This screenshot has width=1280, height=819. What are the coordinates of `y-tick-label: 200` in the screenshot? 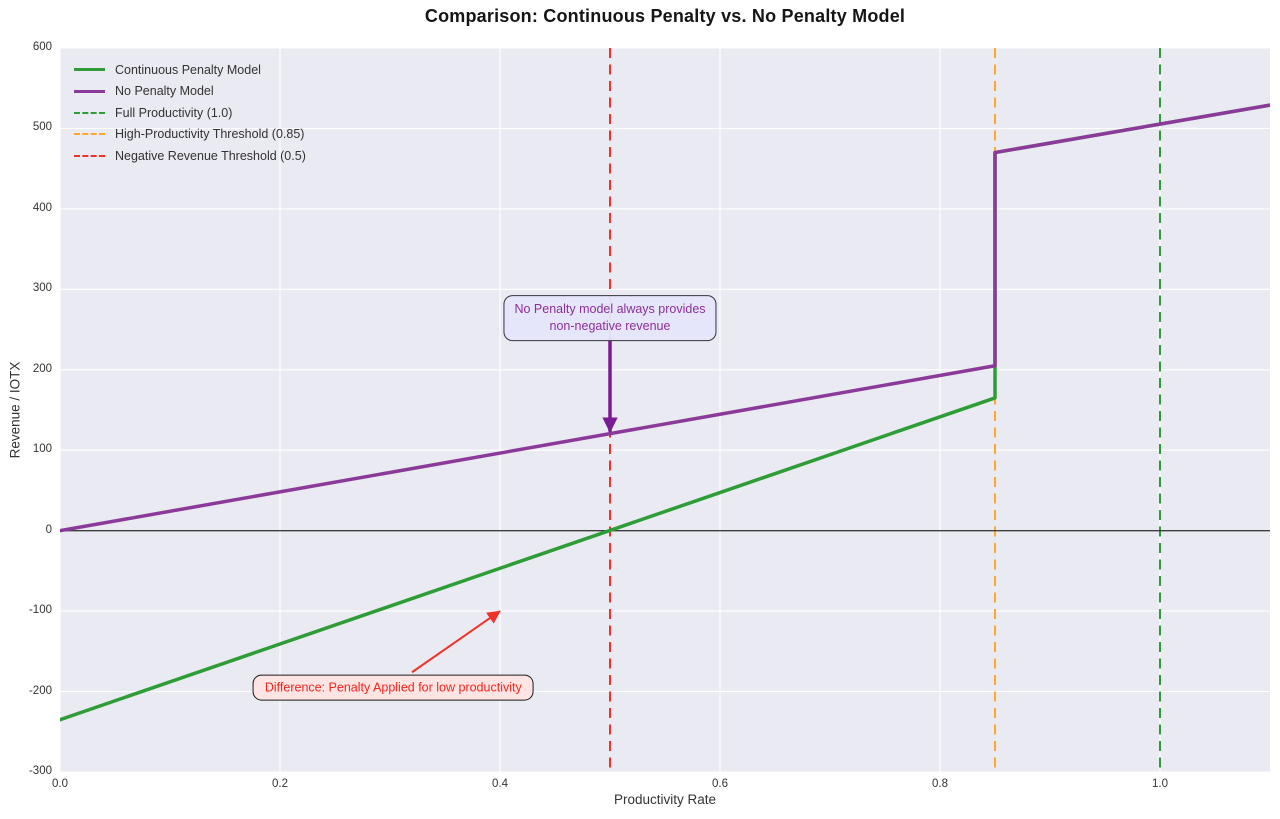 It's located at (42, 368).